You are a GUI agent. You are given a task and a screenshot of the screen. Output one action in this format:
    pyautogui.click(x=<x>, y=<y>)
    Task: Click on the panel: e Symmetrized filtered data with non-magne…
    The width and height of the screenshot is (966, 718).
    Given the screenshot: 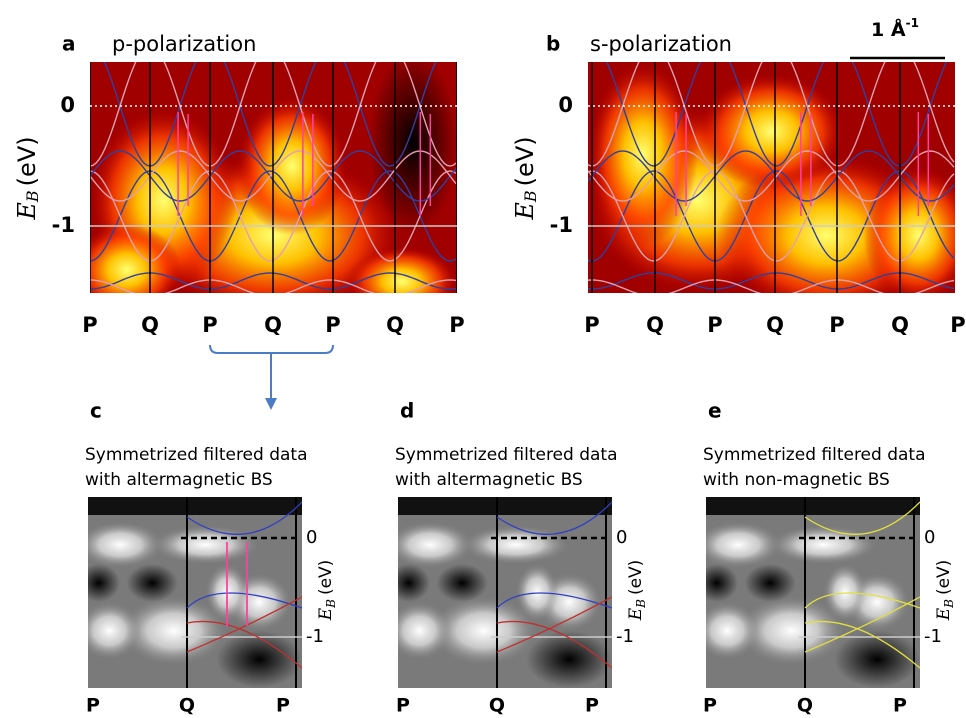 What is the action you would take?
    pyautogui.click(x=829, y=558)
    